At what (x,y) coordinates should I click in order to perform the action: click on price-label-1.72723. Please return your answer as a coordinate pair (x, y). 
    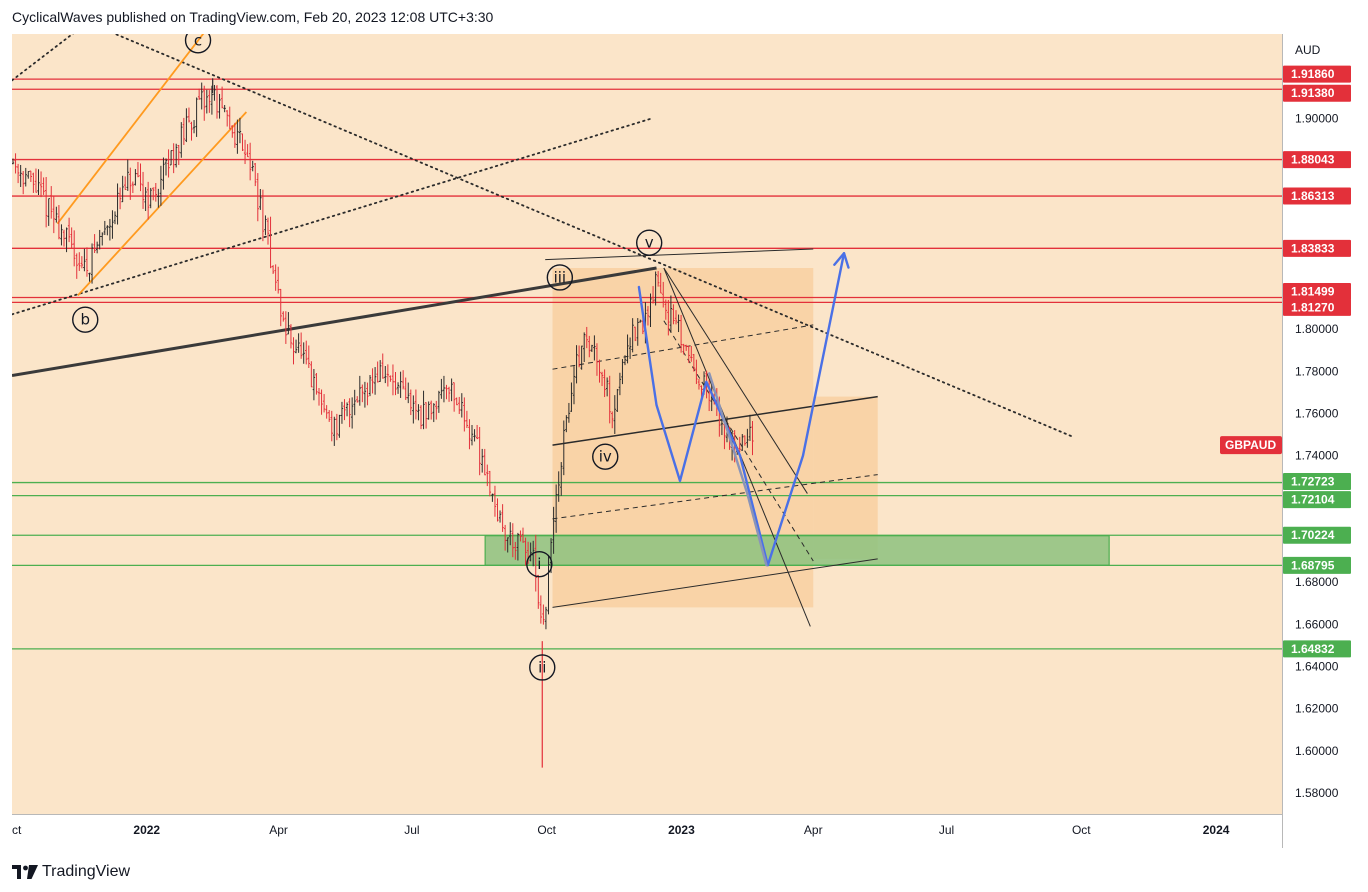
    Looking at the image, I should click on (1317, 482).